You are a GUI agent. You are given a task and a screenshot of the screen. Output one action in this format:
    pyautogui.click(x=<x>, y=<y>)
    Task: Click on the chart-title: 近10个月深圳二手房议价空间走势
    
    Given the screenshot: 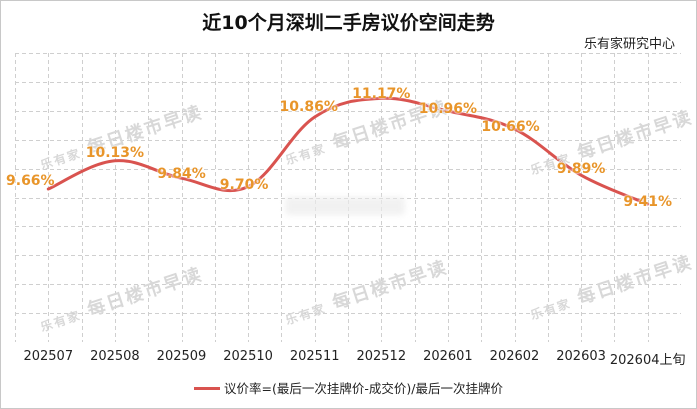 What is the action you would take?
    pyautogui.click(x=348, y=23)
    